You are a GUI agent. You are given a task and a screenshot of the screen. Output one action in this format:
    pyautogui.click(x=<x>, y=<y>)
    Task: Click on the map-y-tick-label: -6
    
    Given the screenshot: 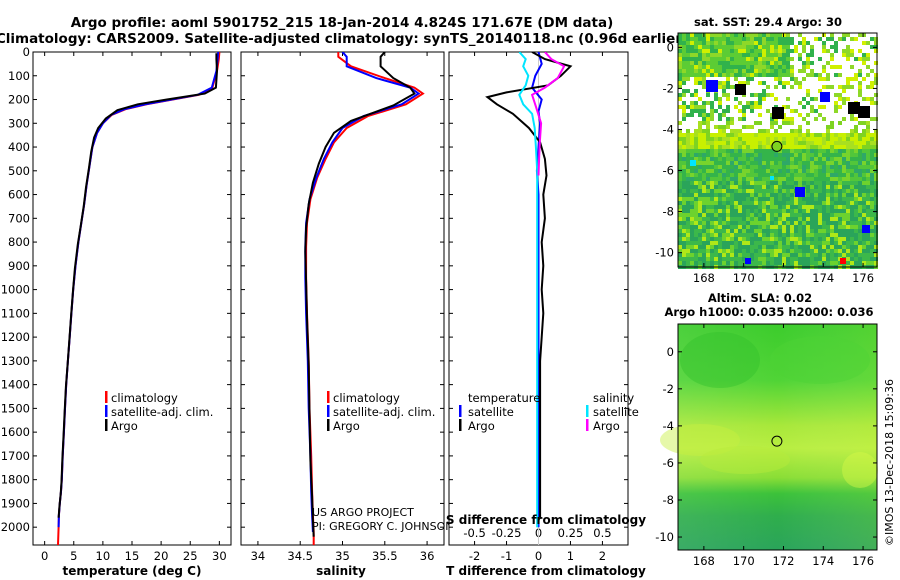 What is the action you would take?
    pyautogui.click(x=668, y=171)
    